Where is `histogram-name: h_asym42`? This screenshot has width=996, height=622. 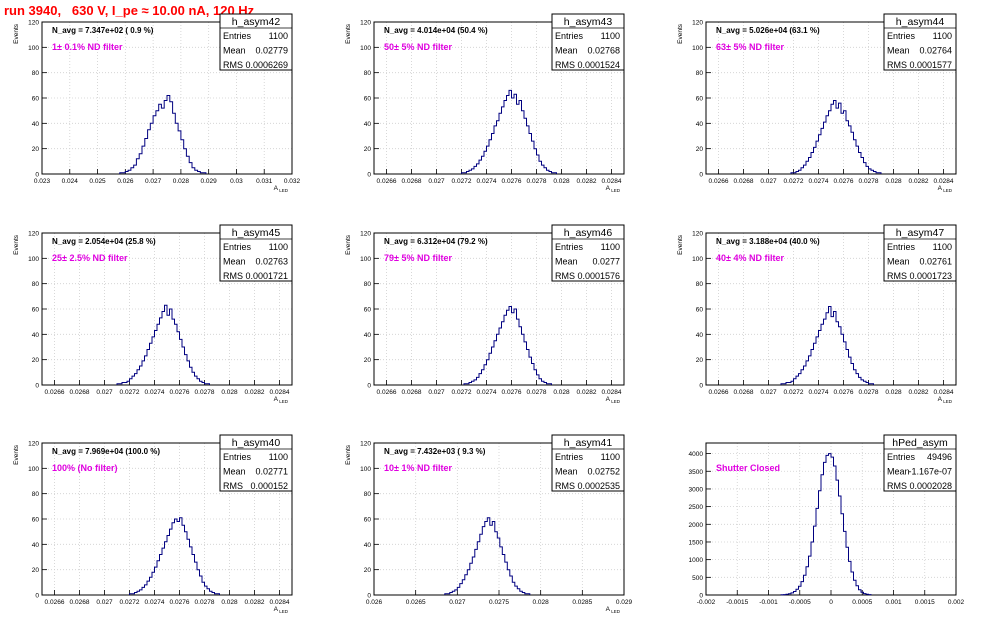 histogram-name: h_asym42 is located at coordinates (256, 22).